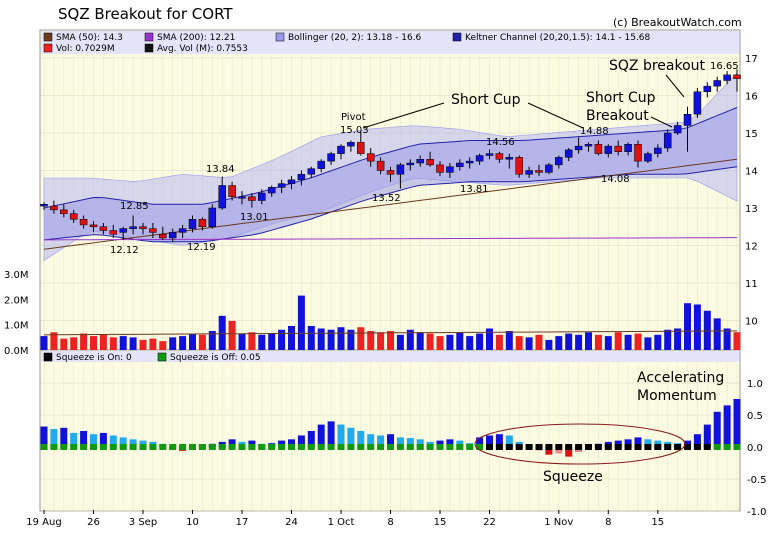 The image size is (780, 537). What do you see at coordinates (134, 206) in the screenshot?
I see `price-label: 12.85` at bounding box center [134, 206].